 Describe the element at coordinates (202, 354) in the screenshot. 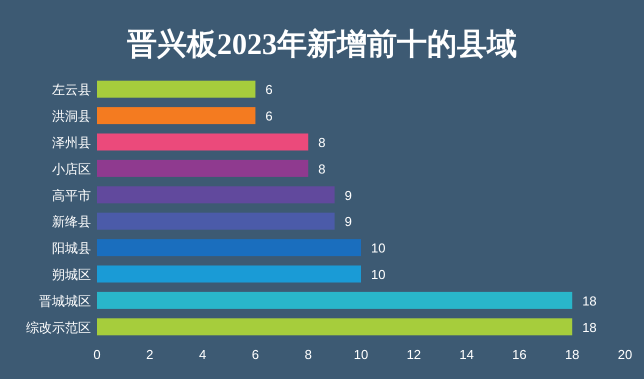

I see `x-tick-label: 4` at that location.